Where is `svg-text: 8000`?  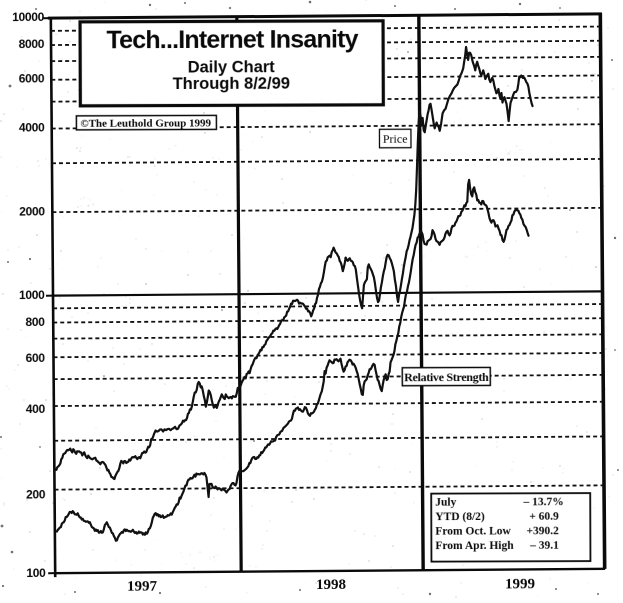
svg-text: 8000 is located at coordinates (32, 44).